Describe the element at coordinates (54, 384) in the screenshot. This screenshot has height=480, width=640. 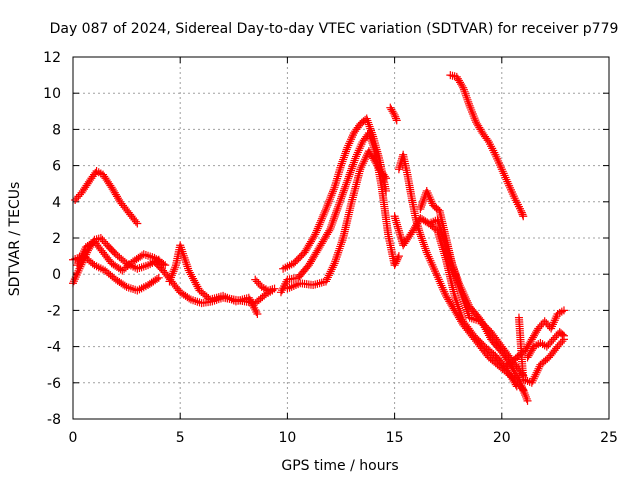
I see `y-tick-label: -6` at that location.